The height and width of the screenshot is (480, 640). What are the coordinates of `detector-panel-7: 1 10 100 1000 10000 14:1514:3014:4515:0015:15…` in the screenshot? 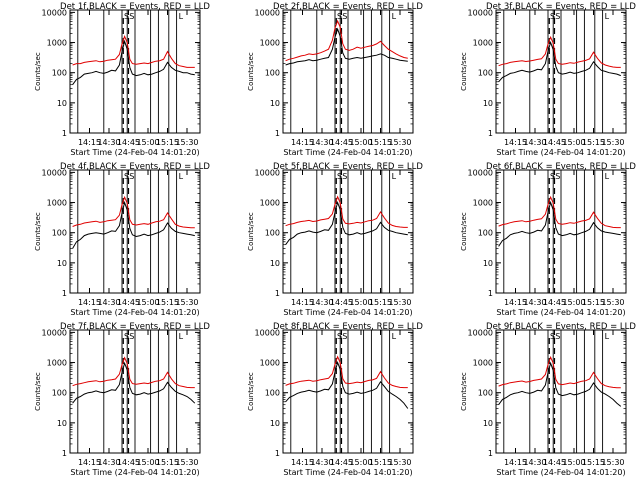 It's located at (122, 399).